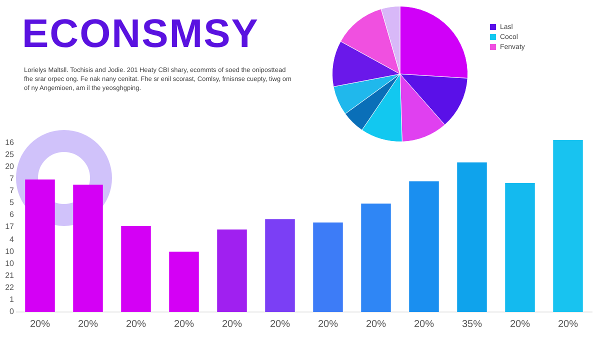 The image size is (600, 338). Describe the element at coordinates (11, 239) in the screenshot. I see `text: 4` at that location.